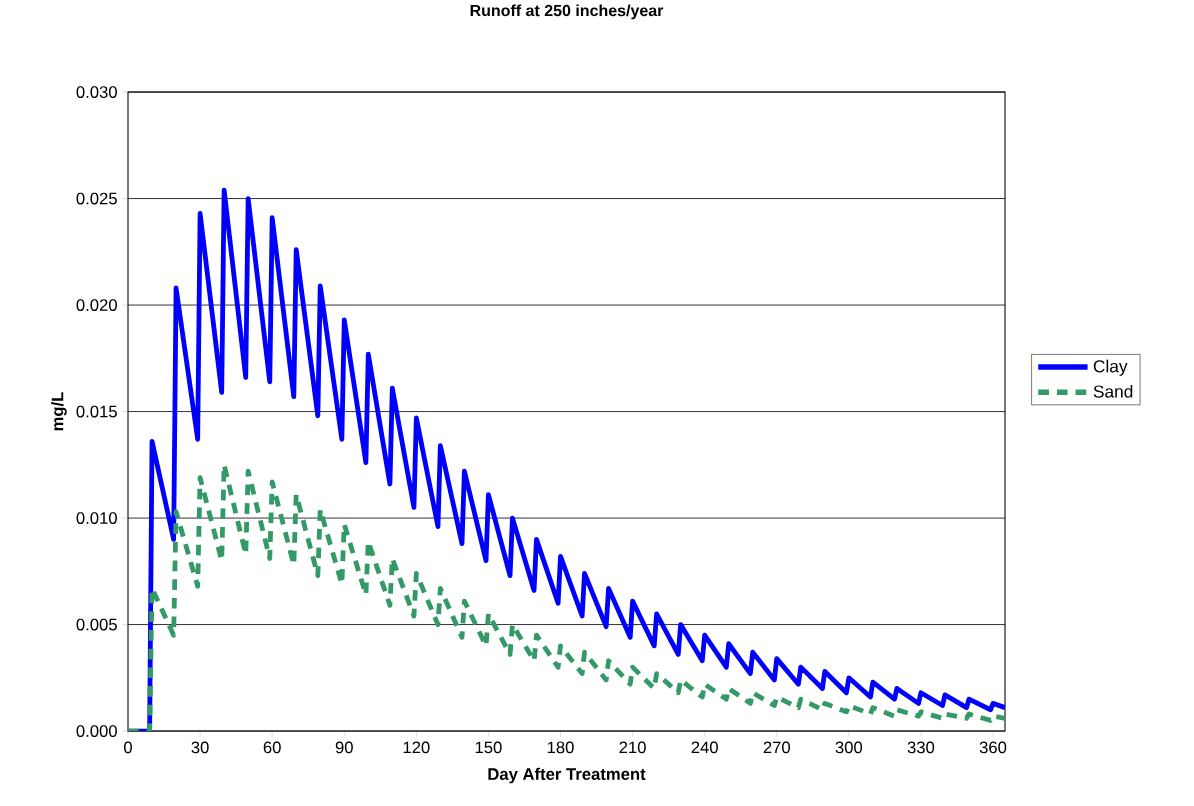 This screenshot has height=806, width=1194. What do you see at coordinates (567, 12) in the screenshot?
I see `chart-title: Runoff at 250 inches/year` at bounding box center [567, 12].